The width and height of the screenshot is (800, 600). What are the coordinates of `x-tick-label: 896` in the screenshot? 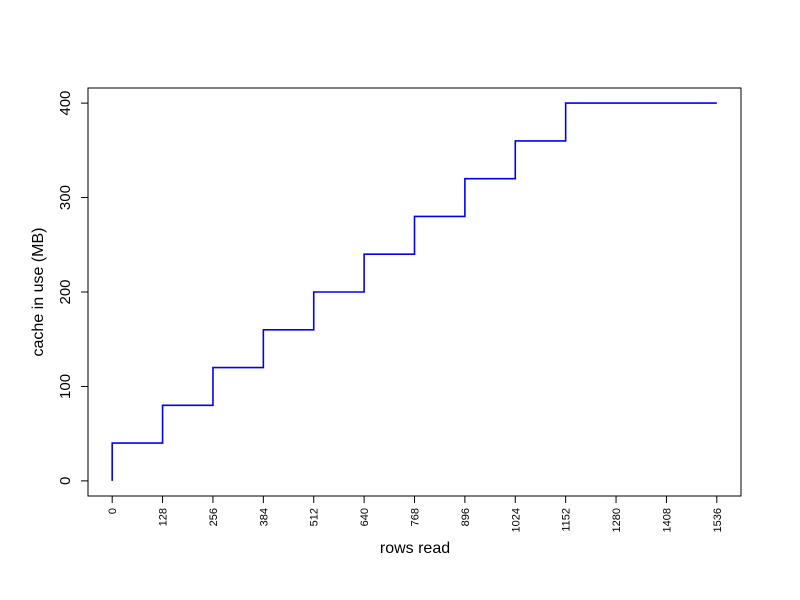 It's located at (466, 517).